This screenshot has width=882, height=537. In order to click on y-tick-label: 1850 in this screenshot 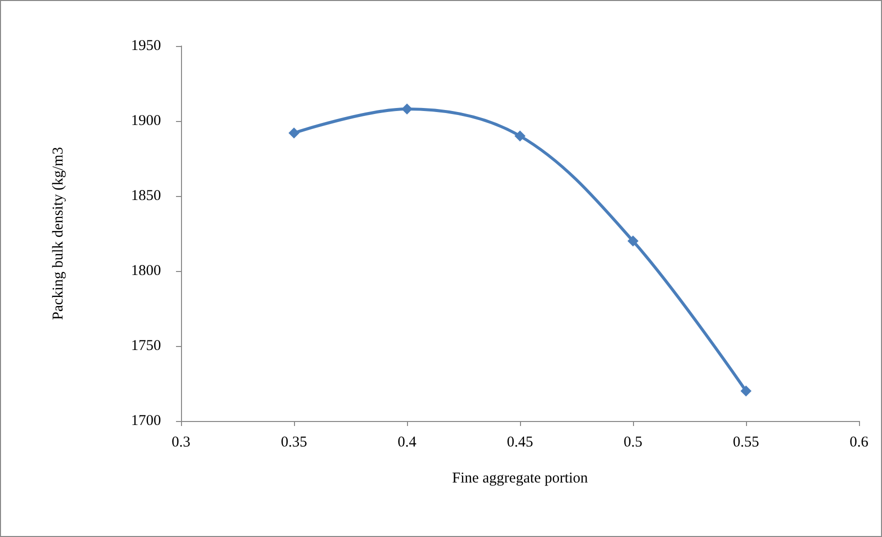, I will do `click(146, 196)`.